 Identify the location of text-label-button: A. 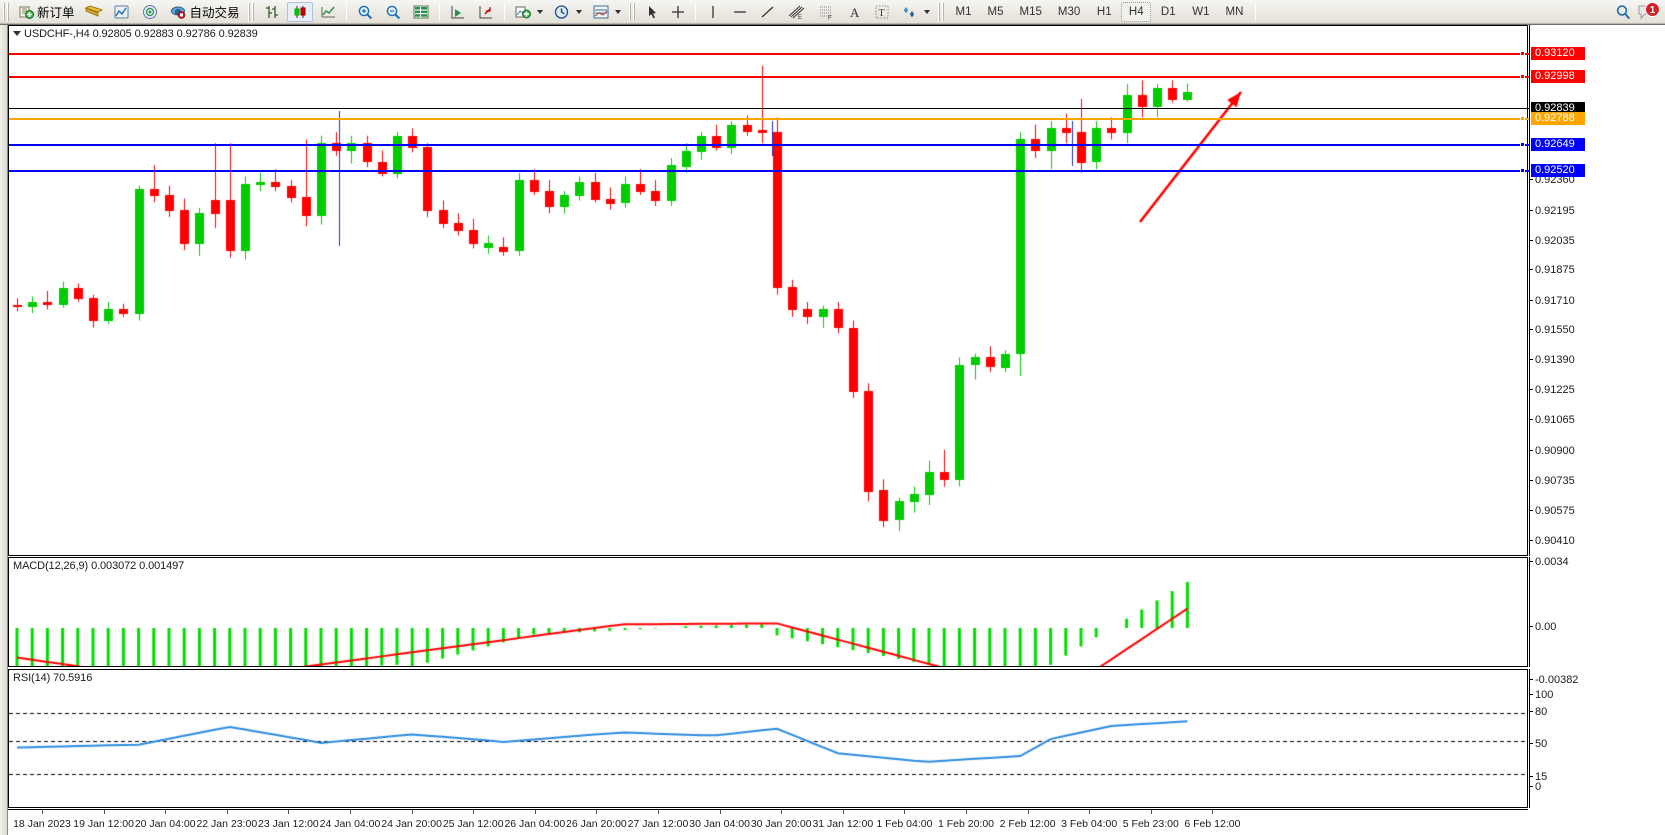
(855, 12).